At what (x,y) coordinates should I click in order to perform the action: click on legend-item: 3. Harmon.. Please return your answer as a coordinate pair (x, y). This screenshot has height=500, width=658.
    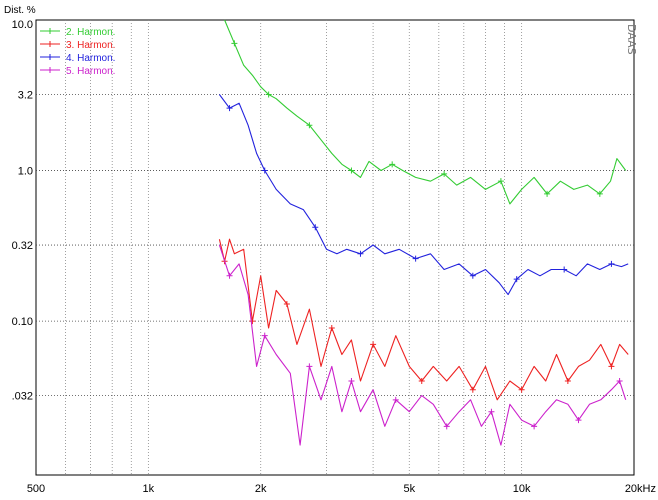
    Looking at the image, I should click on (77, 45).